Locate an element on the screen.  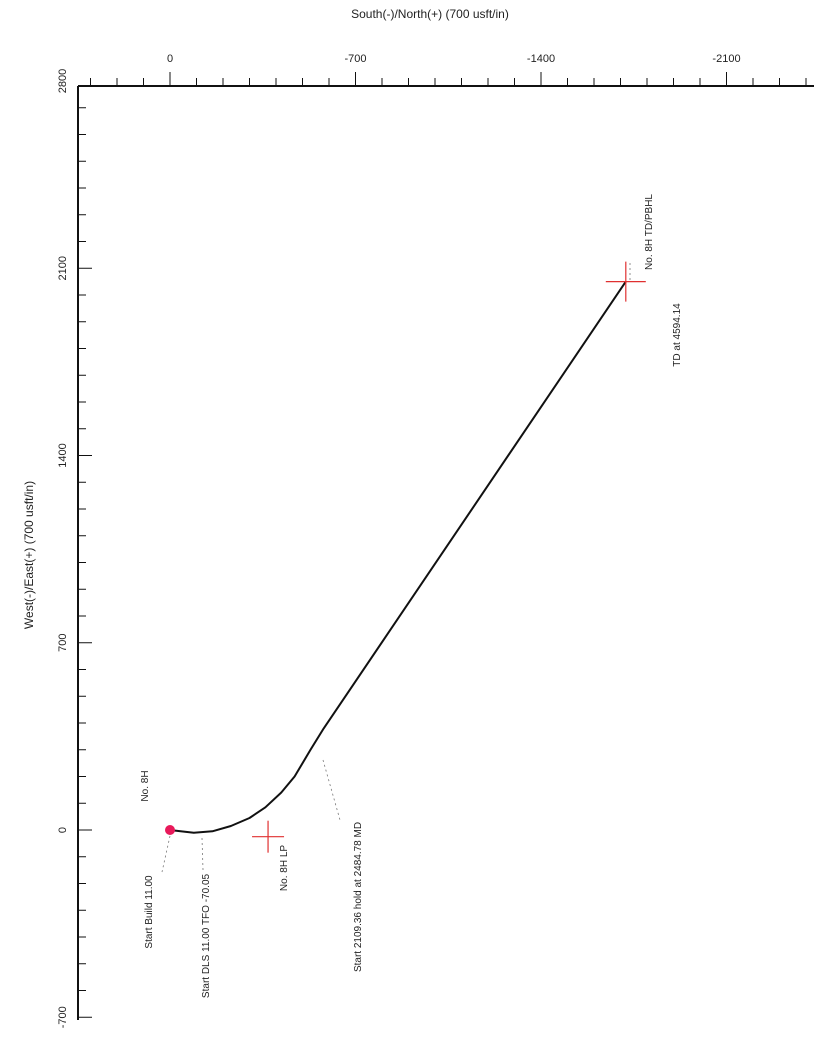
td-pbhl-label: No. 8H TD/PBHL is located at coordinates (649, 232).